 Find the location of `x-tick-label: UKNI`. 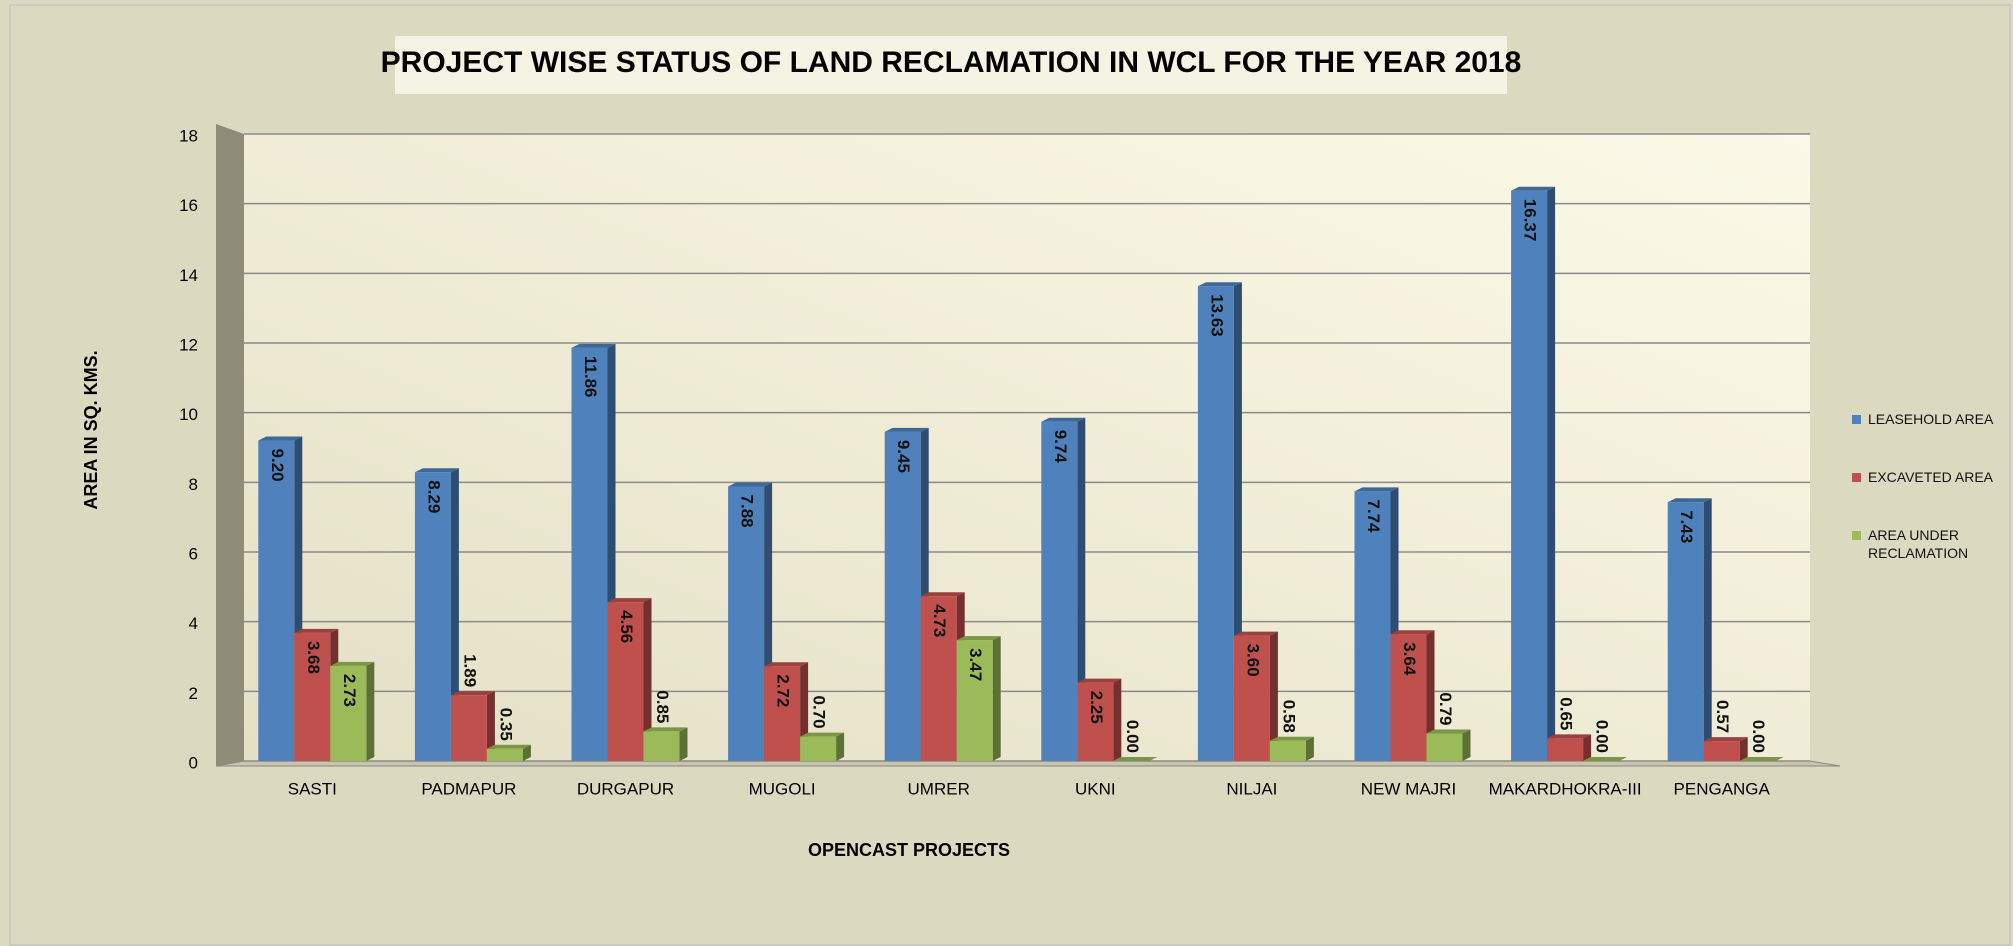

x-tick-label: UKNI is located at coordinates (1095, 788).